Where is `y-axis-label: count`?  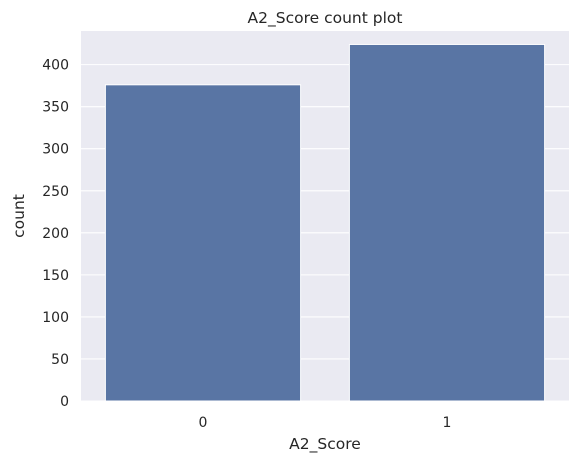 y-axis-label: count is located at coordinates (19, 216).